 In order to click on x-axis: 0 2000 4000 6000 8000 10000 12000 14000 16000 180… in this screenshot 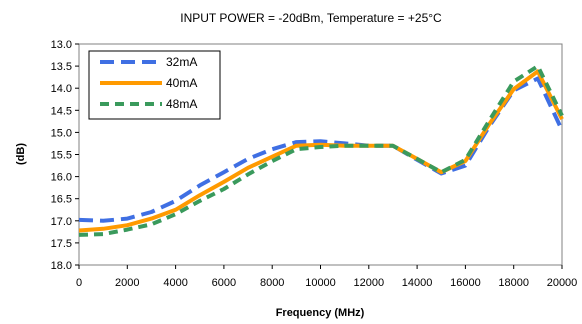, I will do `click(326, 277)`.